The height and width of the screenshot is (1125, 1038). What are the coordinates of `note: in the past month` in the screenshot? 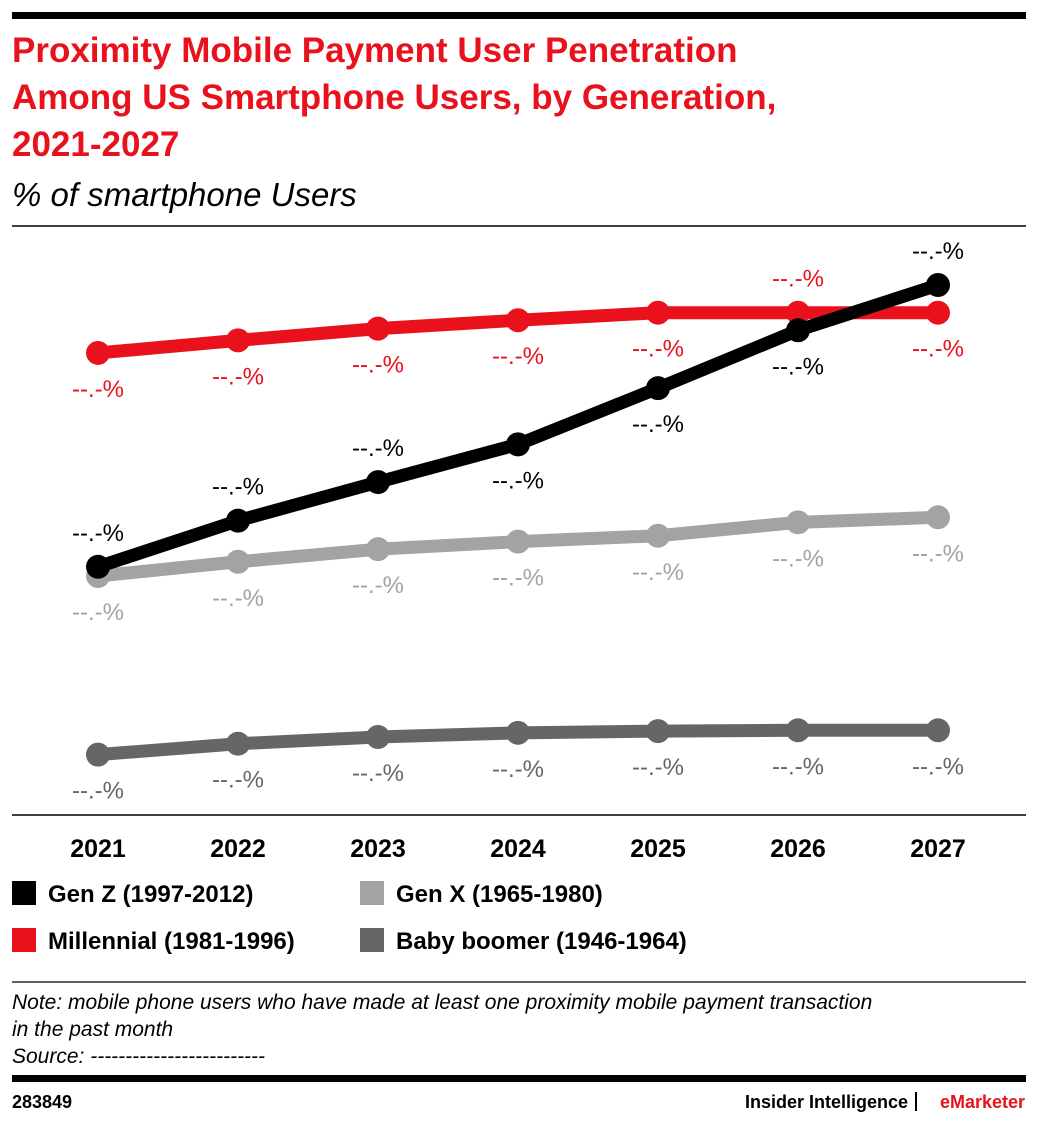 It's located at (92, 1029).